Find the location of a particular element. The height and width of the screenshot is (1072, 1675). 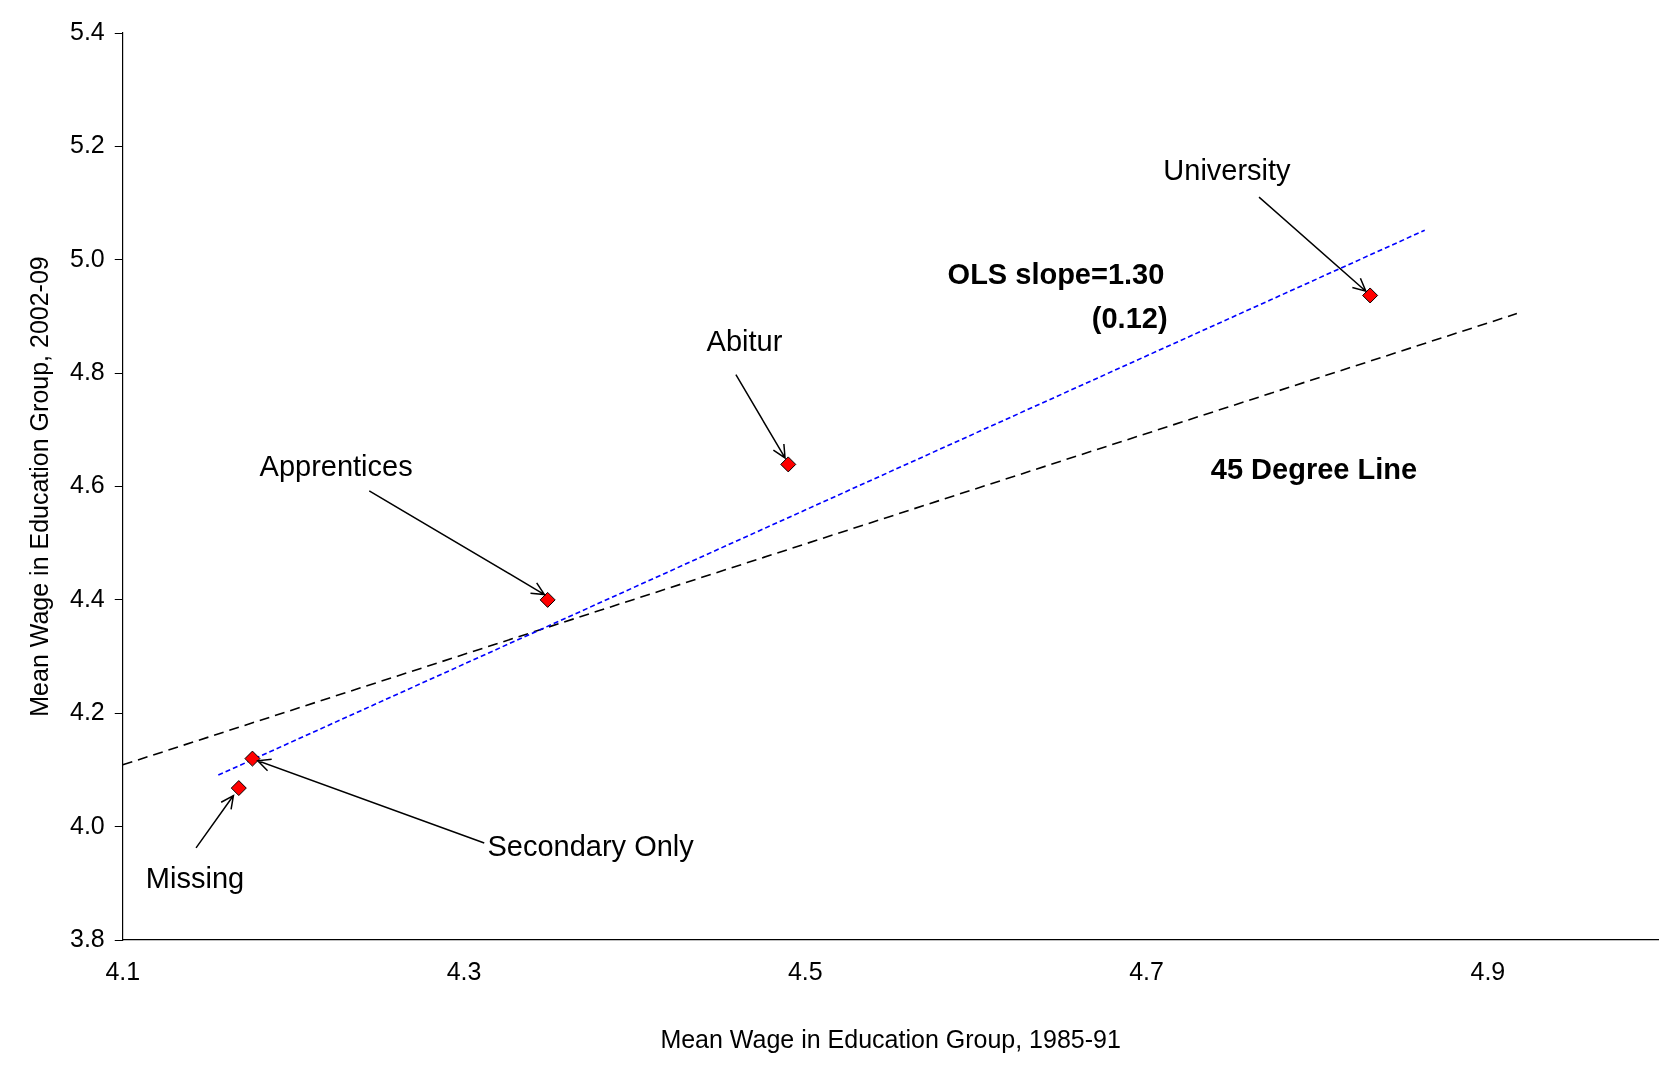

annotation: Secondary Only is located at coordinates (591, 846).